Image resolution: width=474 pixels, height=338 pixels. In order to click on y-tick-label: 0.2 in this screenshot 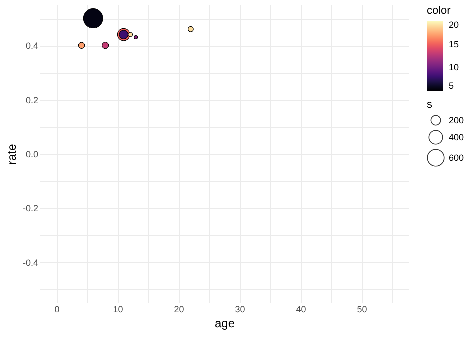, I will do `click(32, 100)`.